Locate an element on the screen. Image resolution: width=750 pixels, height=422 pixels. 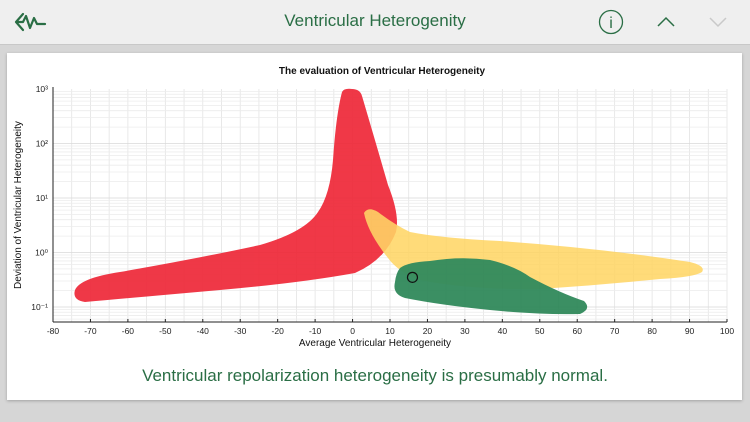
info-circle-icon: i is located at coordinates (611, 22).